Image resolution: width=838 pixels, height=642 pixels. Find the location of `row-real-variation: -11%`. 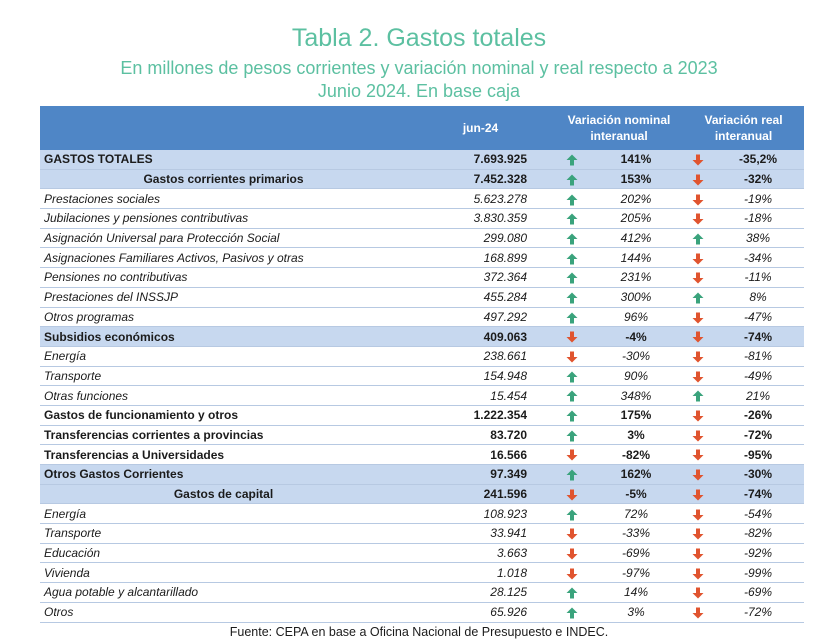

row-real-variation: -11% is located at coordinates (758, 277).